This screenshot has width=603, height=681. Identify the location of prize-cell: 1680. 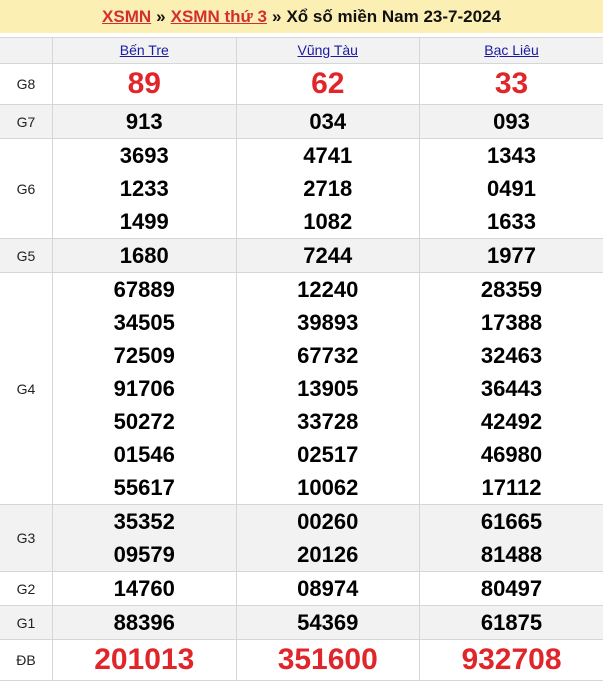
(145, 256).